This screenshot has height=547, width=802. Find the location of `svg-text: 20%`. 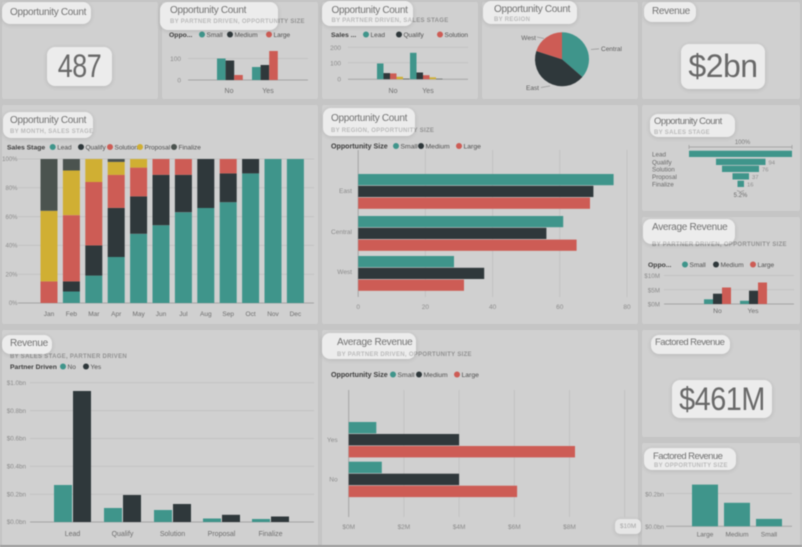

svg-text: 20% is located at coordinates (11, 275).